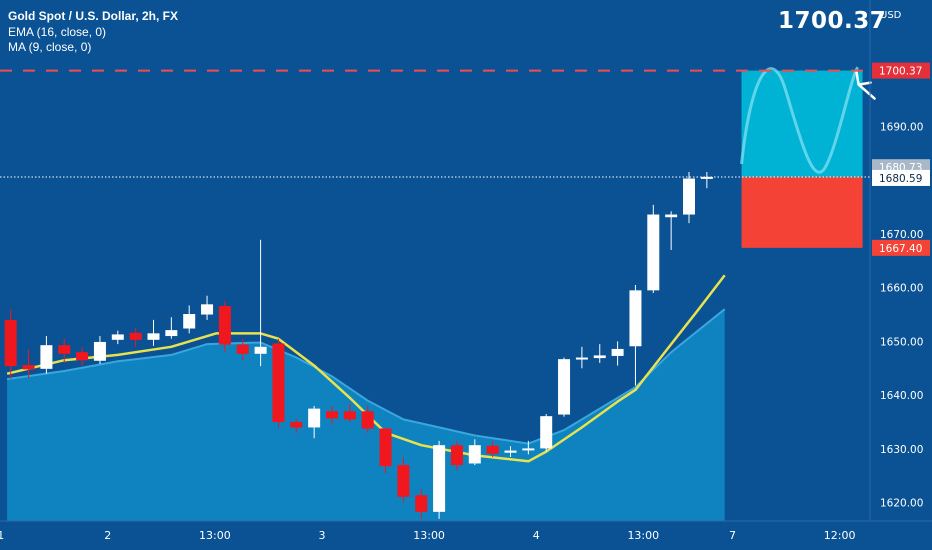 The image size is (932, 550). I want to click on price-tick-label: 1660.00, so click(901, 289).